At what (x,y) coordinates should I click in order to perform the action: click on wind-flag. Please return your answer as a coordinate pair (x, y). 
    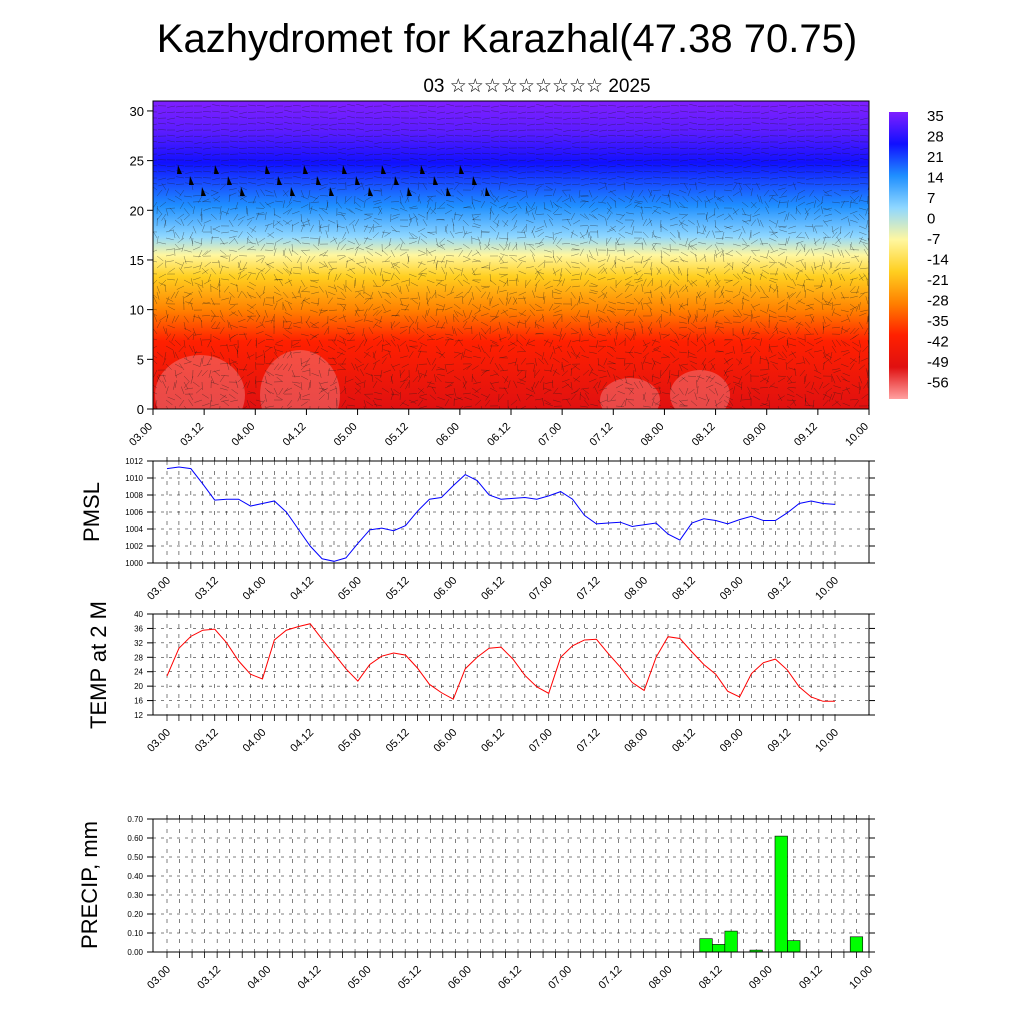
    Looking at the image, I should click on (344, 169).